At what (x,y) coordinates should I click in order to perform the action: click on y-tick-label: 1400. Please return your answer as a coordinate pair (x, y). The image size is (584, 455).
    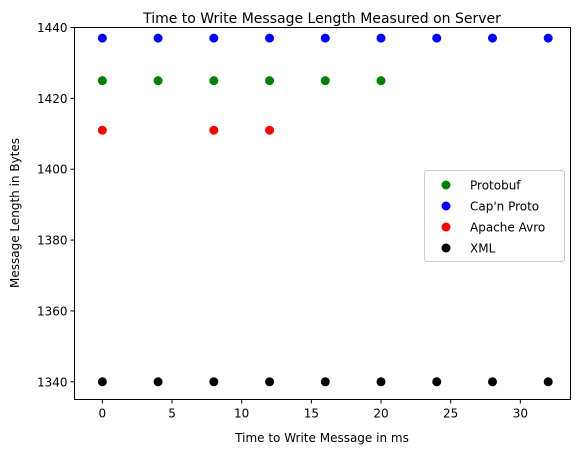
    Looking at the image, I should click on (52, 170).